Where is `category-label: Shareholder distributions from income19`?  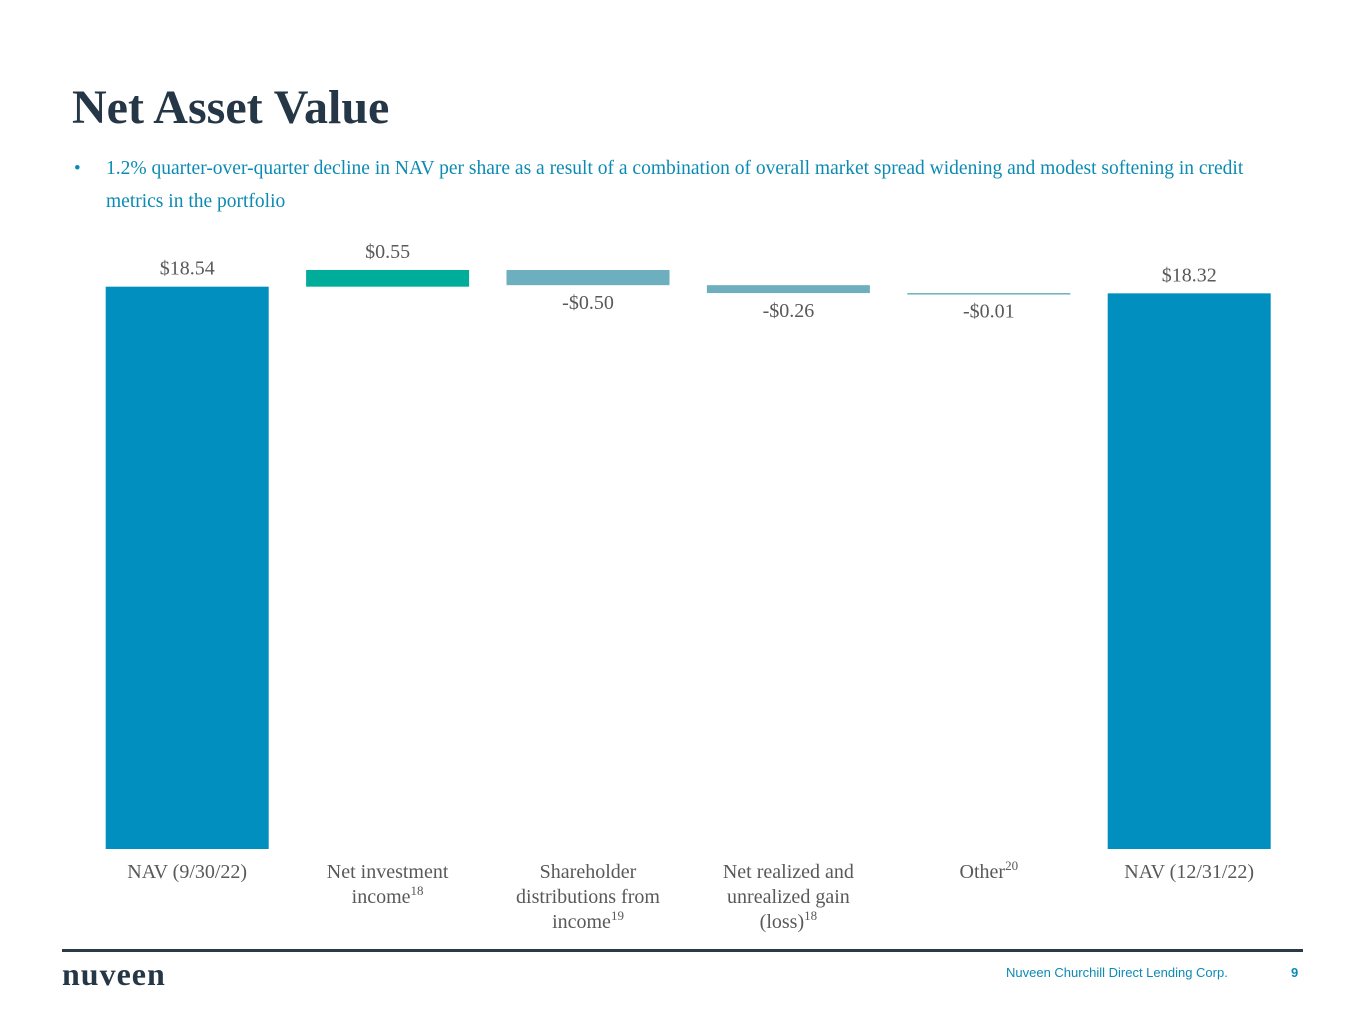
category-label: Shareholder distributions from income19 is located at coordinates (588, 897).